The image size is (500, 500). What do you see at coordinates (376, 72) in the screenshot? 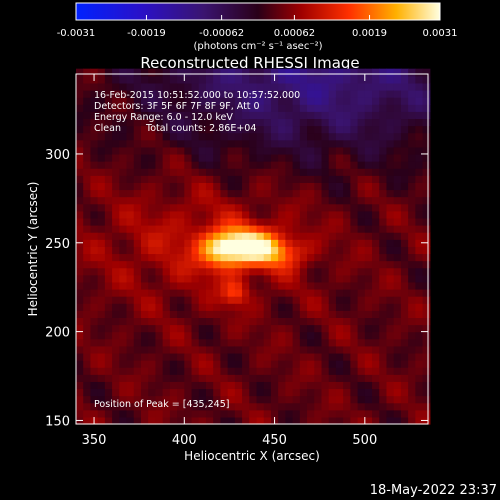
I see `heatmap-cell-2099` at bounding box center [376, 72].